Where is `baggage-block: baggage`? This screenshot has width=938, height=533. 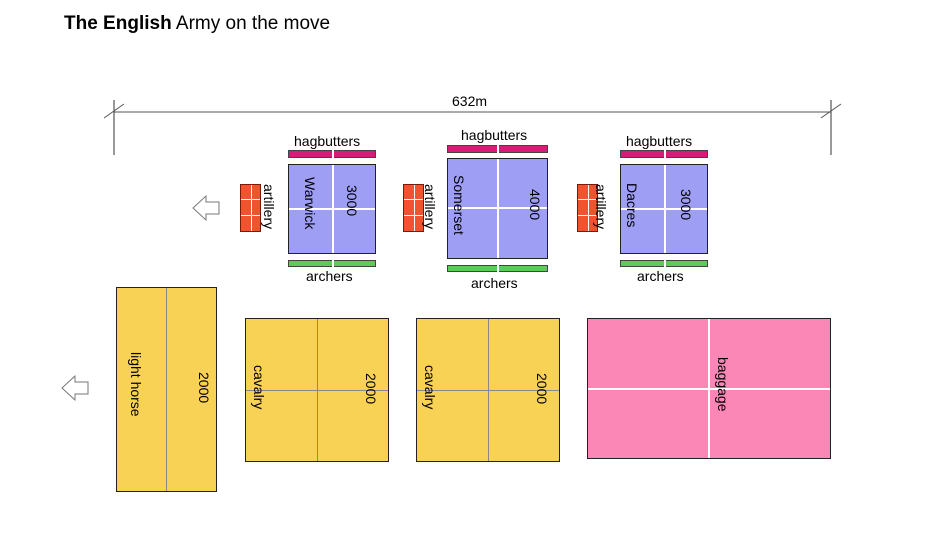 baggage-block: baggage is located at coordinates (709, 388).